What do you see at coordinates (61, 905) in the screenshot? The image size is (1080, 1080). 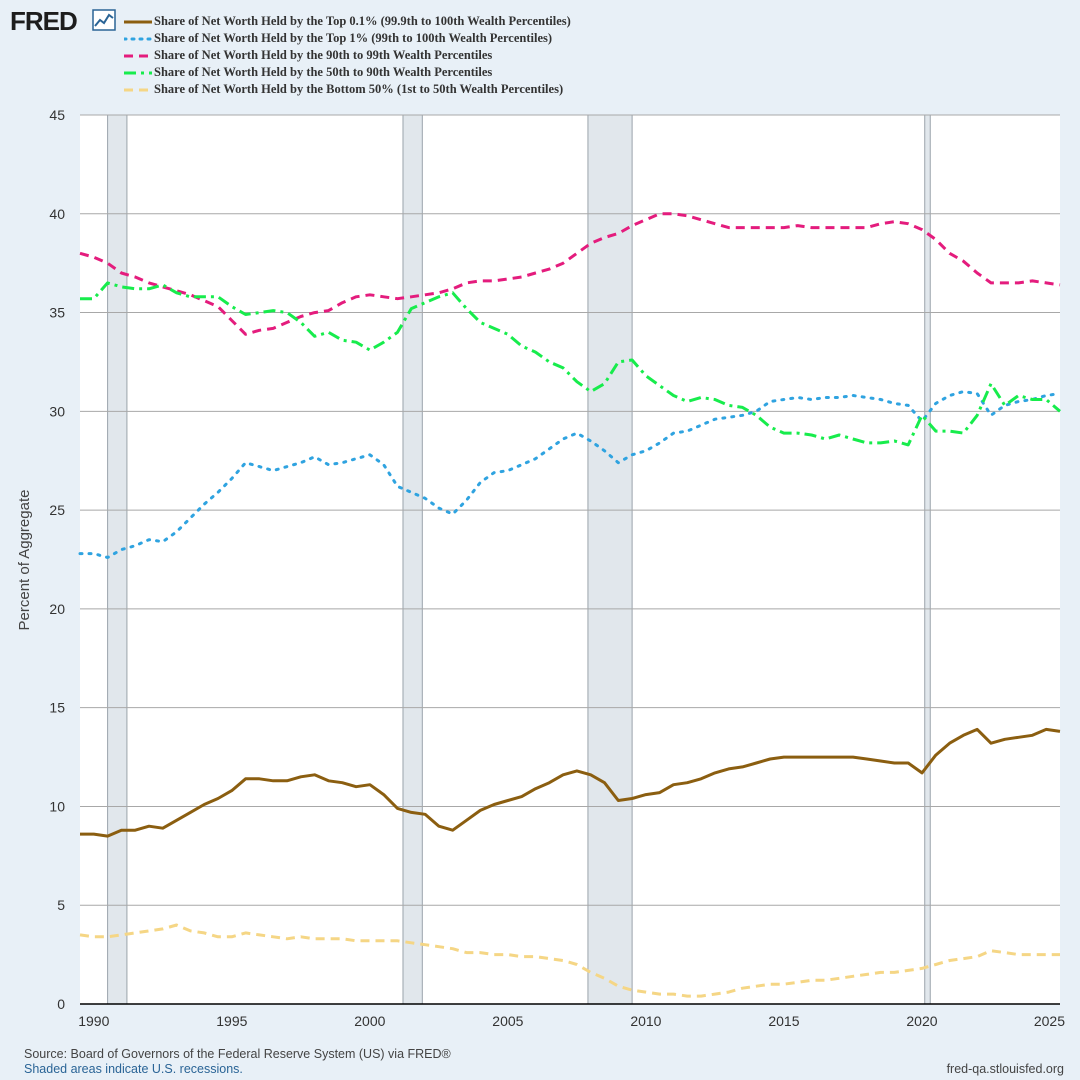 I see `y-tick-label: 5` at bounding box center [61, 905].